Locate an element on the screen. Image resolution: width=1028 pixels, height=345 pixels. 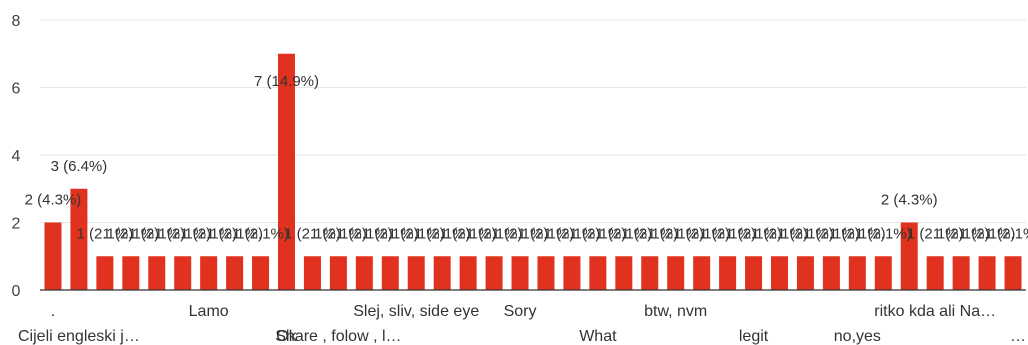
category-label: Slej, sliv, side eye is located at coordinates (416, 311).